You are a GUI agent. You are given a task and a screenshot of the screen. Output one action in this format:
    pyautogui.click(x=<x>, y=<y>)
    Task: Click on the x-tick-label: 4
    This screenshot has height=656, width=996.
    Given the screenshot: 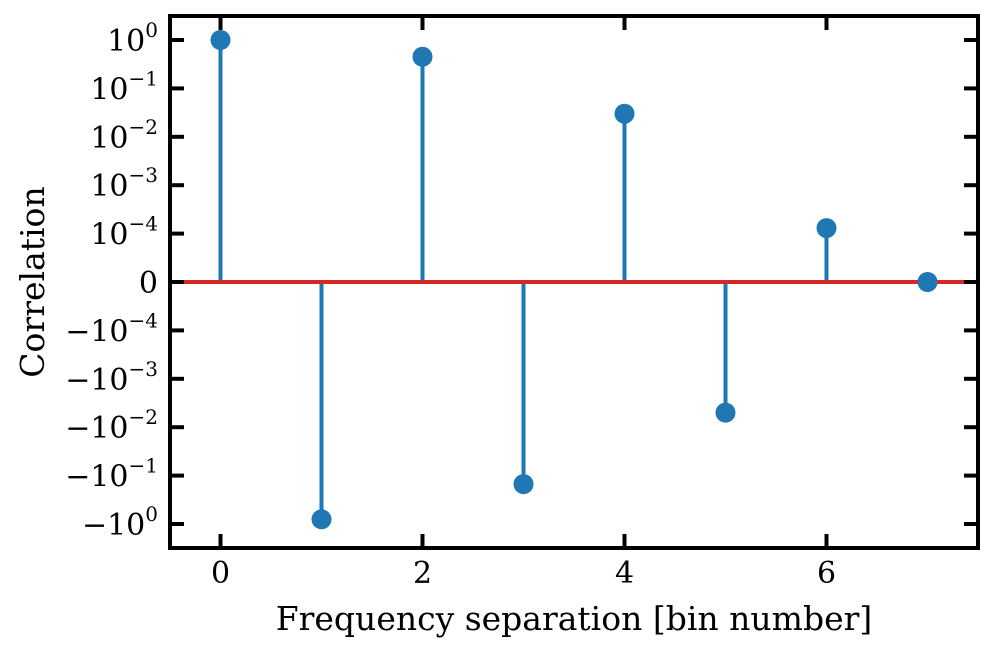 What is the action you would take?
    pyautogui.click(x=624, y=573)
    